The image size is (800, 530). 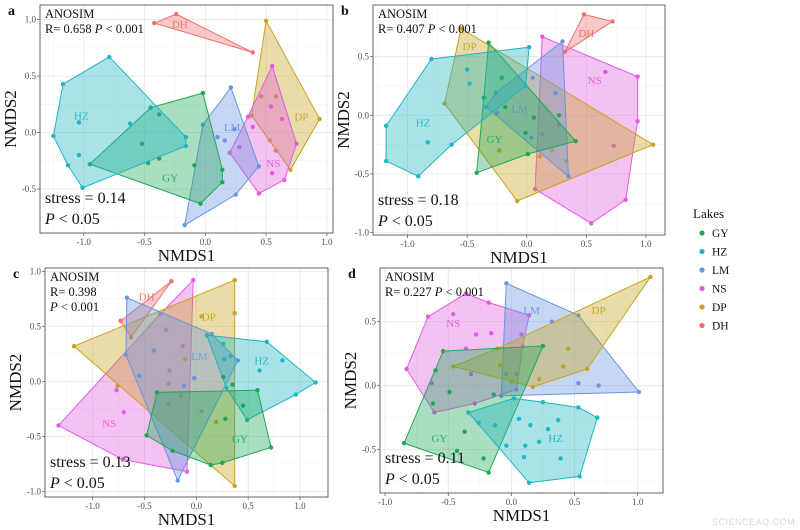 What do you see at coordinates (588, 33) in the screenshot?
I see `hull-polygon-dh` at bounding box center [588, 33].